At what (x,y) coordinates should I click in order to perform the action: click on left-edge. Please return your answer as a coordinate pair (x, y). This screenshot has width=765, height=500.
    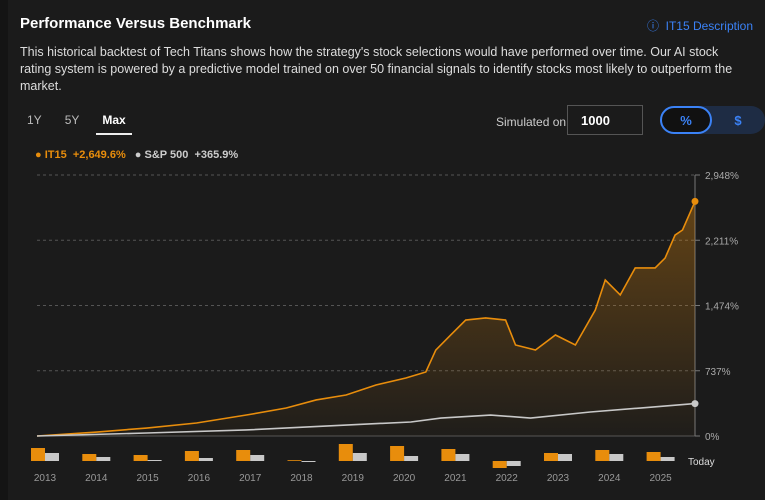
    Looking at the image, I should click on (4, 250).